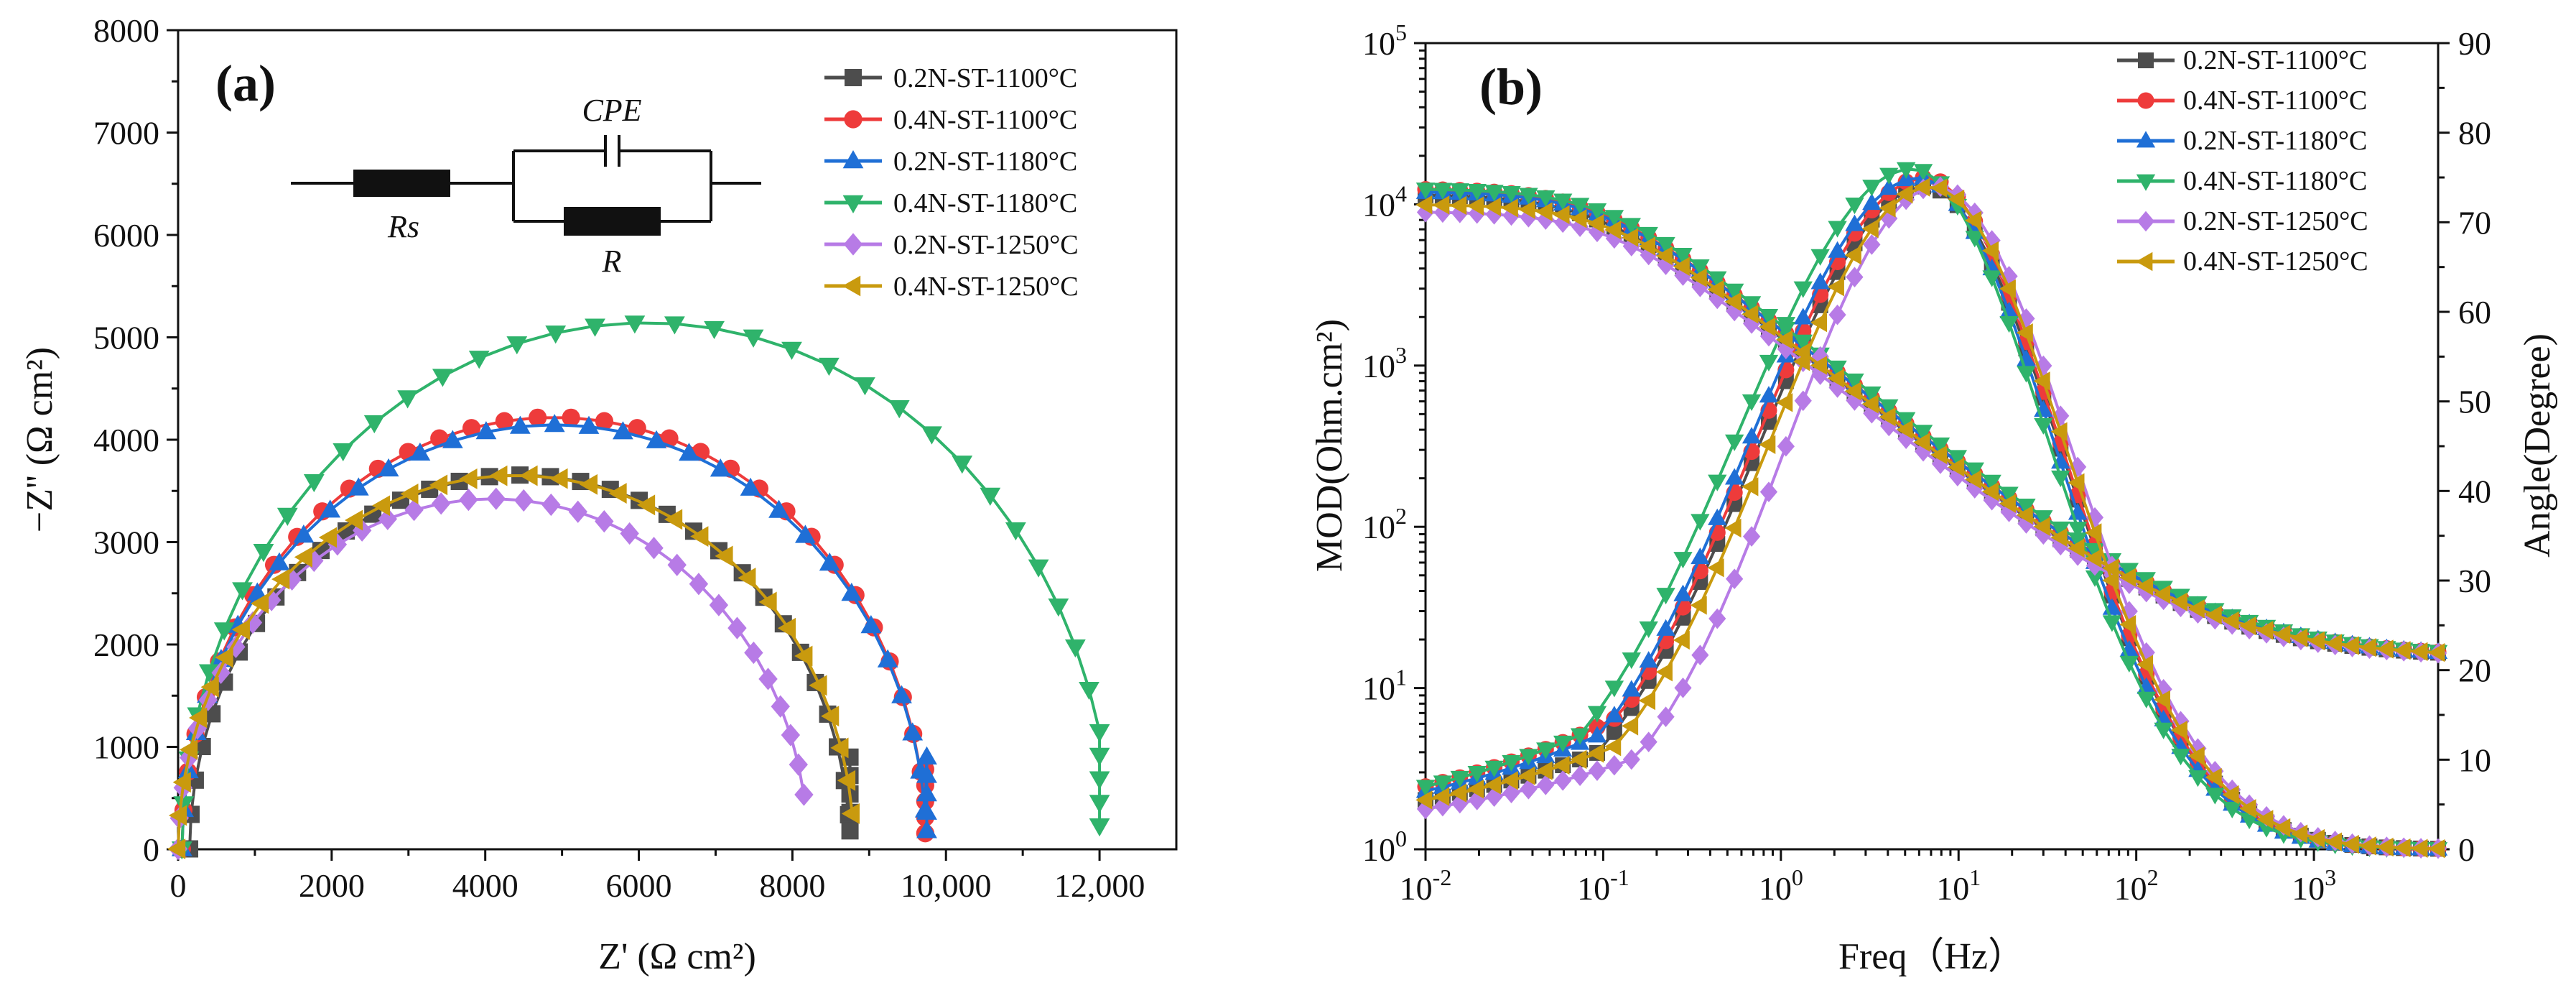 This screenshot has height=998, width=2576. What do you see at coordinates (985, 203) in the screenshot?
I see `legend-label: 0.4N-ST-1180°C` at bounding box center [985, 203].